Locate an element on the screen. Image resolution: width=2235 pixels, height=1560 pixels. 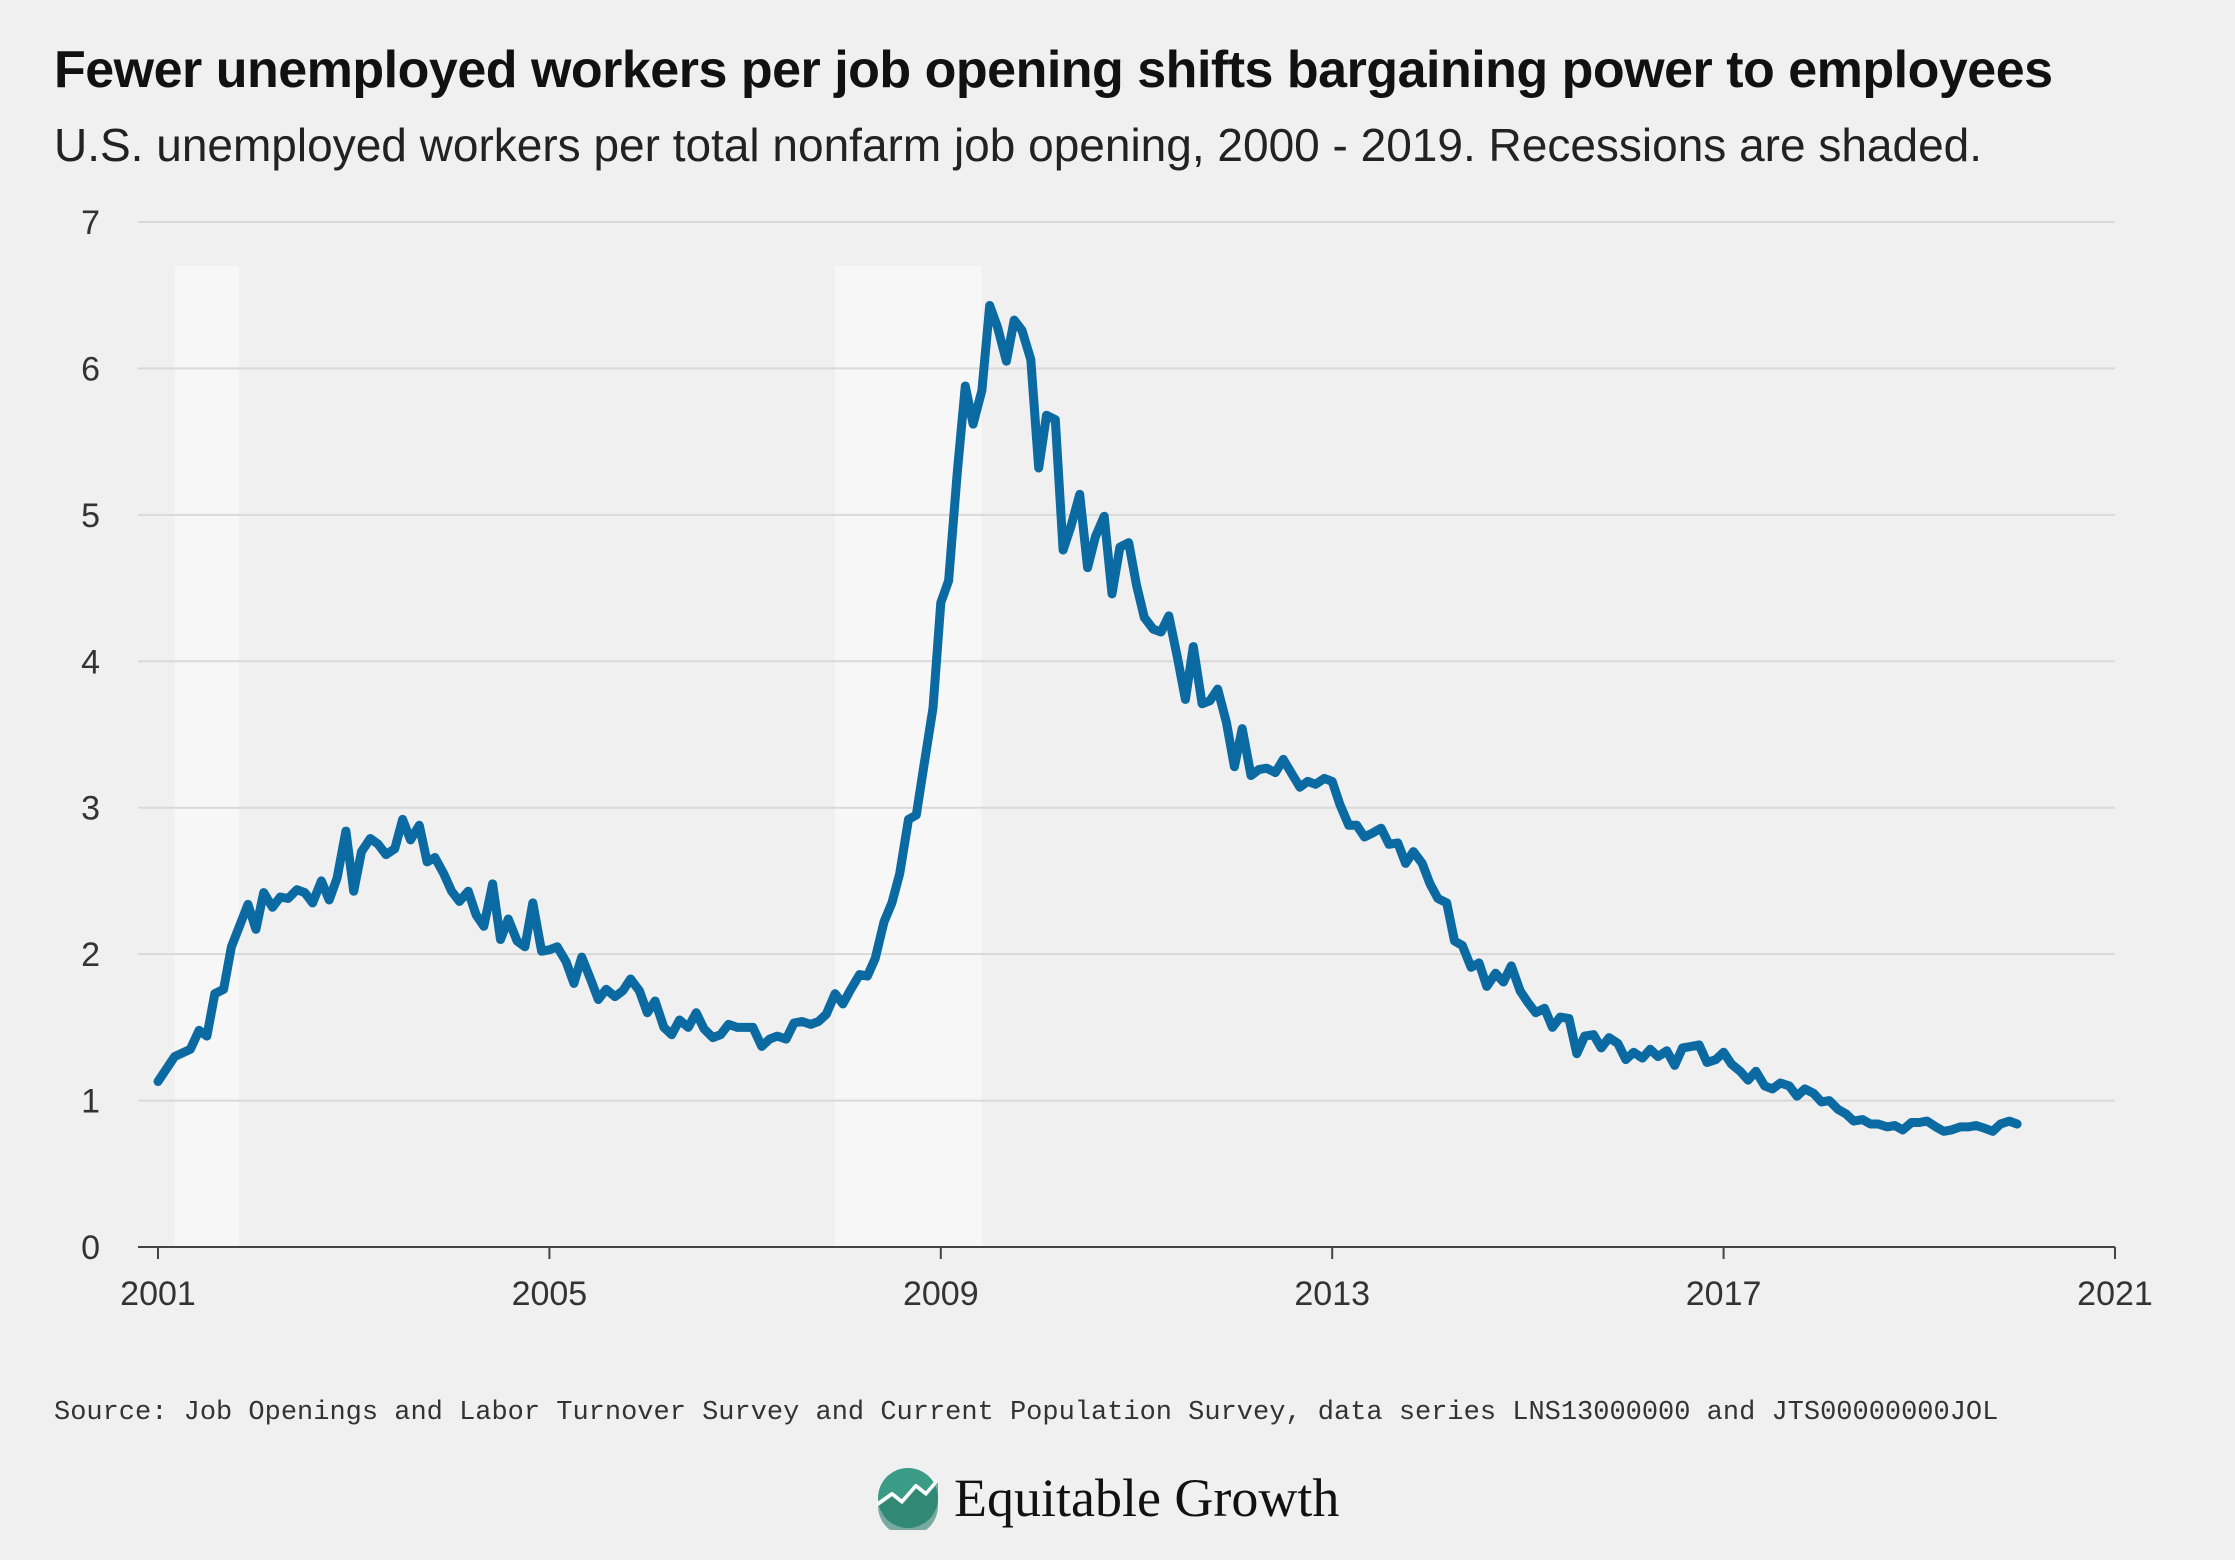
brand-name: Equitable Growth is located at coordinates (1147, 1498).